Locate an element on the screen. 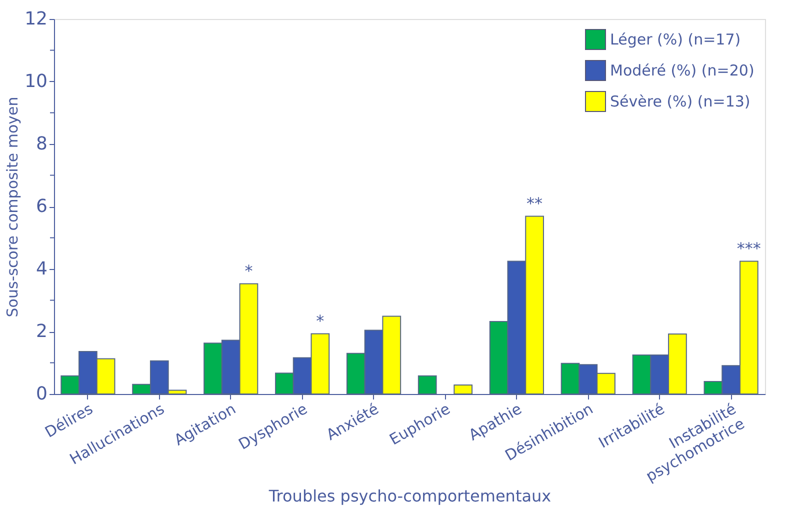 The width and height of the screenshot is (790, 520). y-tick-label: 6 is located at coordinates (42, 206).